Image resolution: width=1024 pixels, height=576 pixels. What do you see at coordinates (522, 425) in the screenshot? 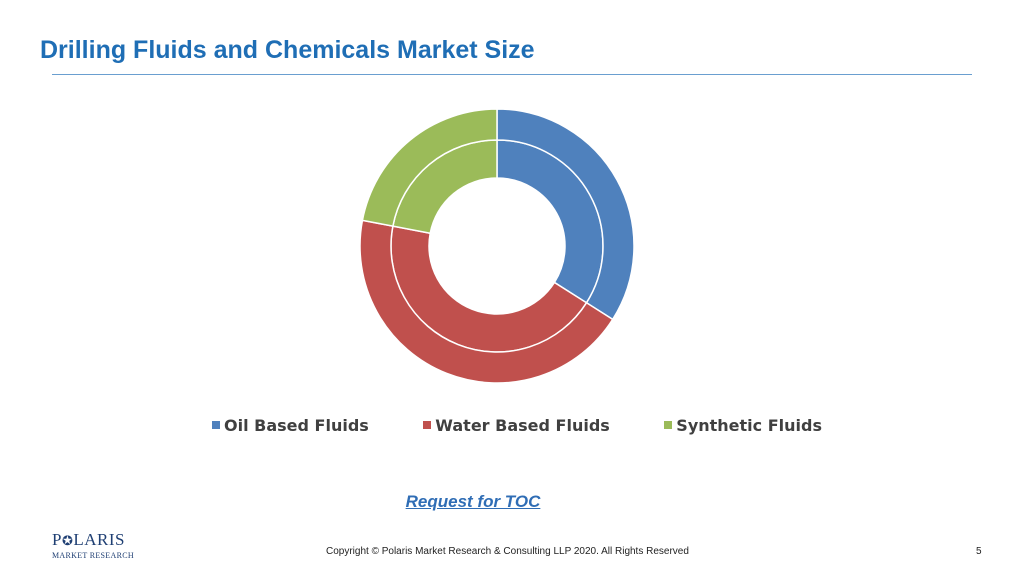
I see `legend-label-water: Water Based Fluids` at bounding box center [522, 425].